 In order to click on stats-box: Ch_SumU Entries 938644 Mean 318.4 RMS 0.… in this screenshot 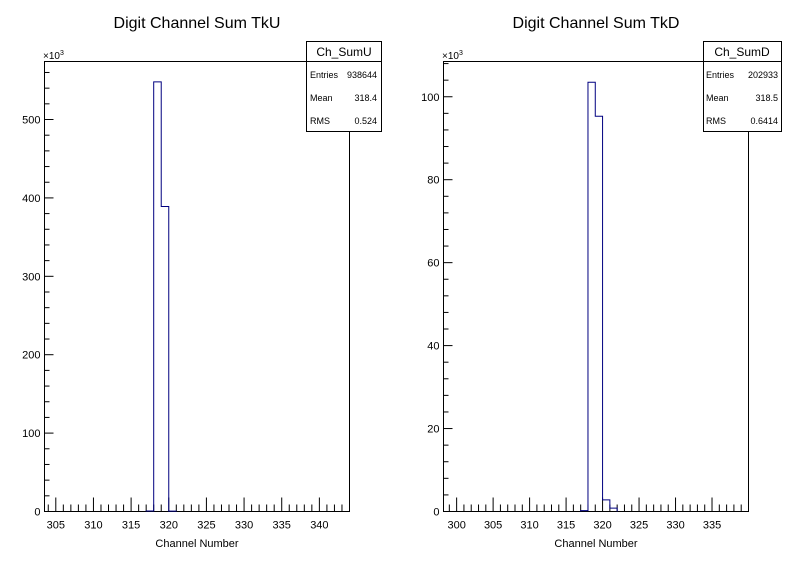, I will do `click(344, 86)`.